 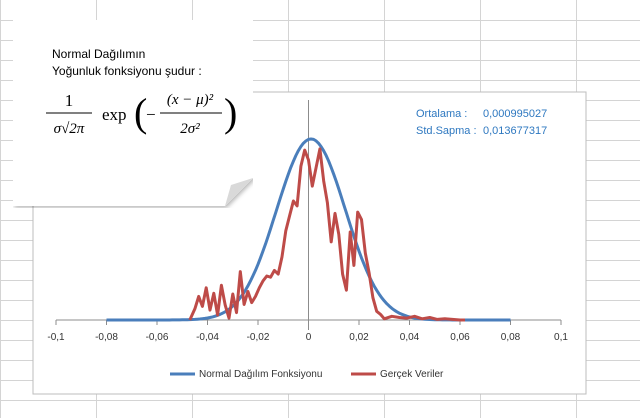 I want to click on x-tick-label: -0,04, so click(x=207, y=337).